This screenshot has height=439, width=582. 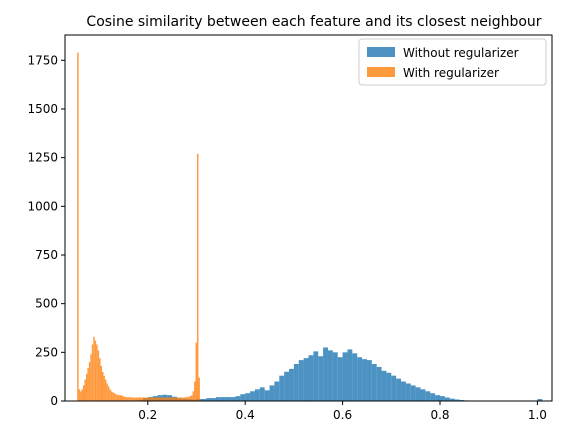 I want to click on y-tick-label: 1000, so click(x=42, y=206).